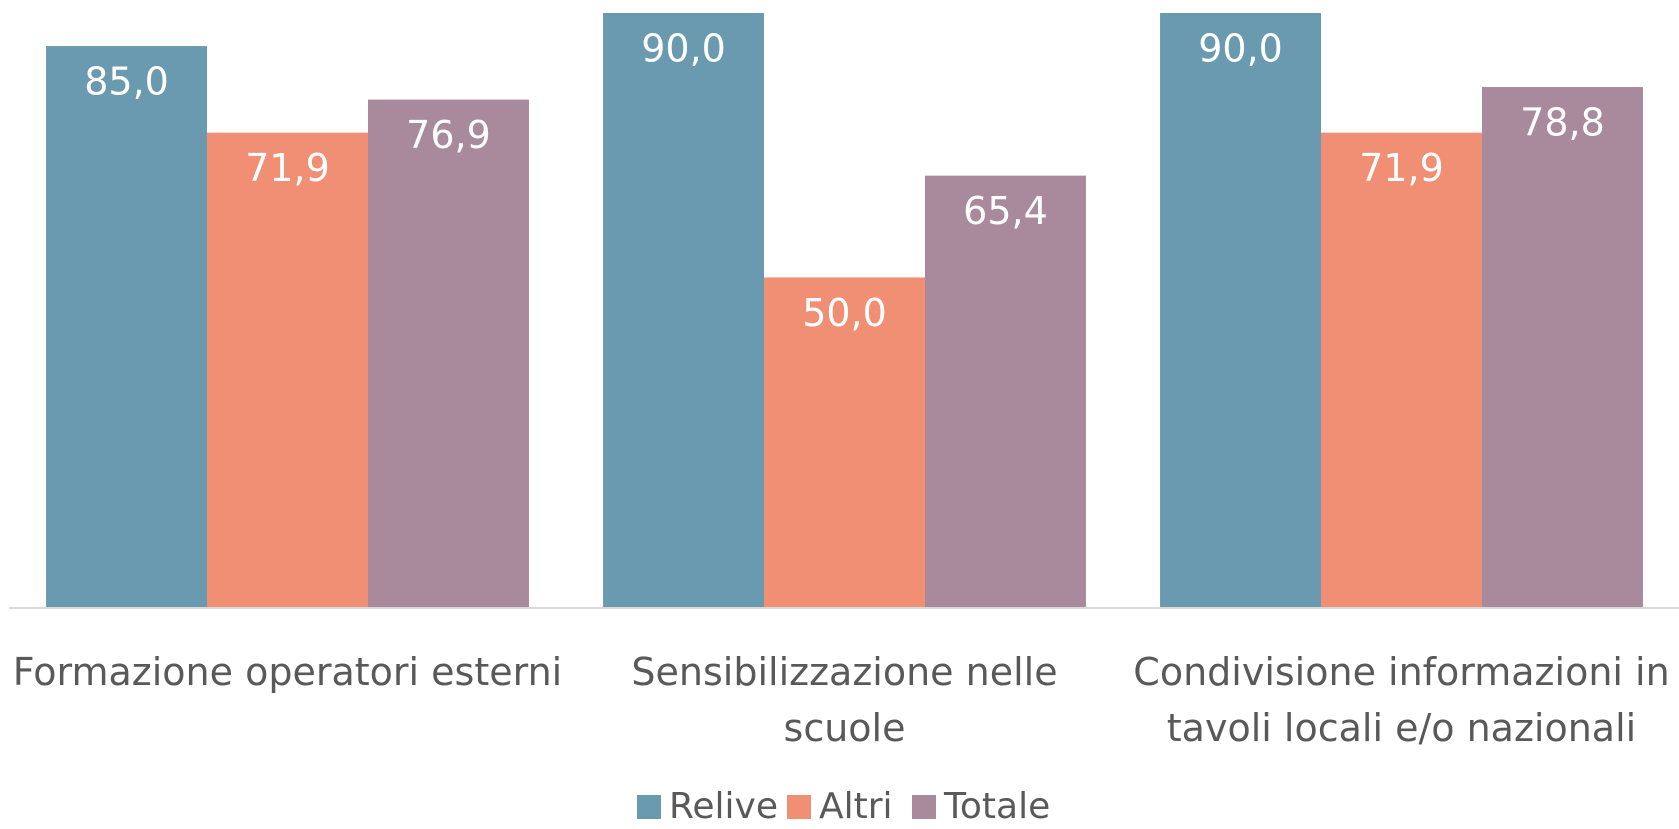 This screenshot has height=829, width=1679. What do you see at coordinates (844, 313) in the screenshot?
I see `data-label: 50,0` at bounding box center [844, 313].